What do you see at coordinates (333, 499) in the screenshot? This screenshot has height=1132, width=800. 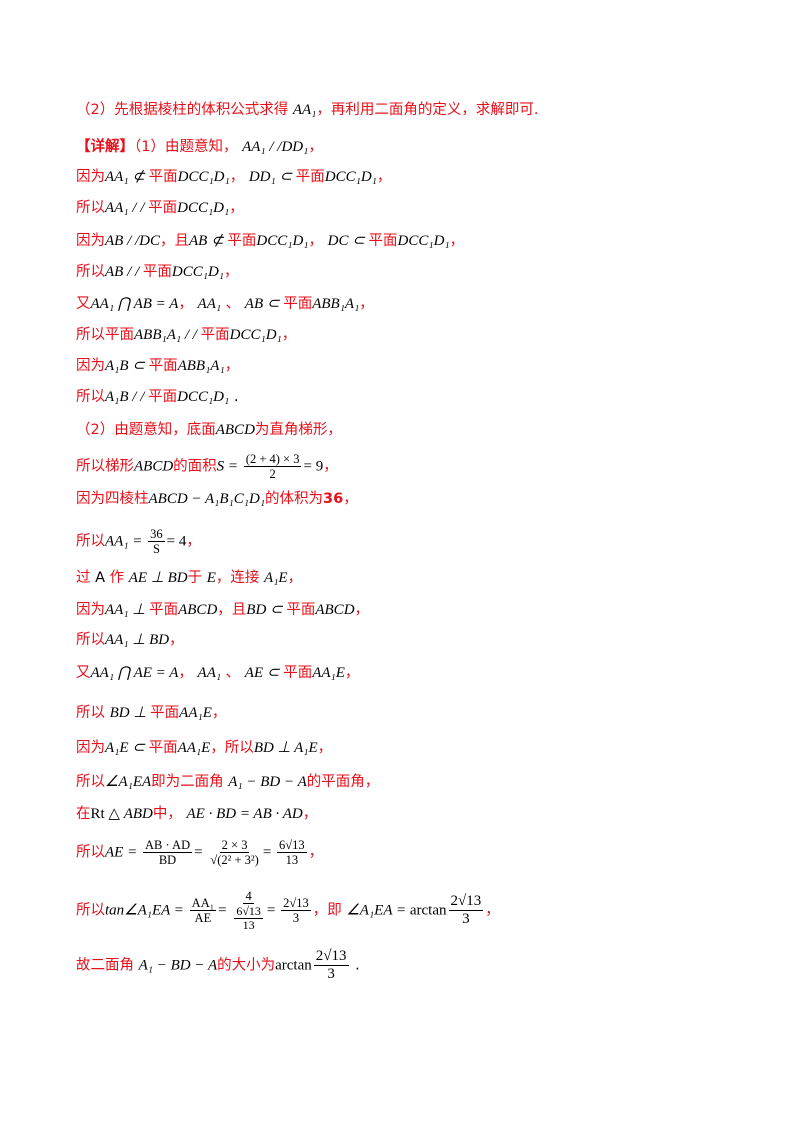 I see `text-run: 36` at bounding box center [333, 499].